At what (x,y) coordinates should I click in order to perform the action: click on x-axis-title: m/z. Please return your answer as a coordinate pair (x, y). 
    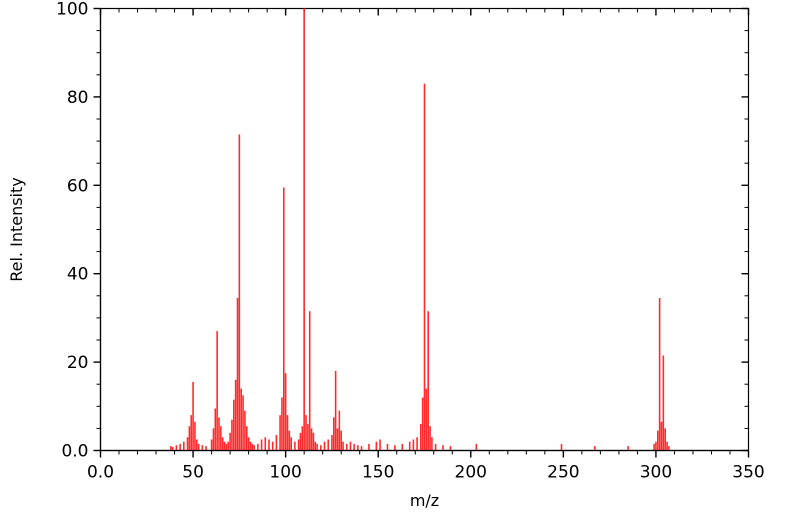
    Looking at the image, I should click on (424, 500).